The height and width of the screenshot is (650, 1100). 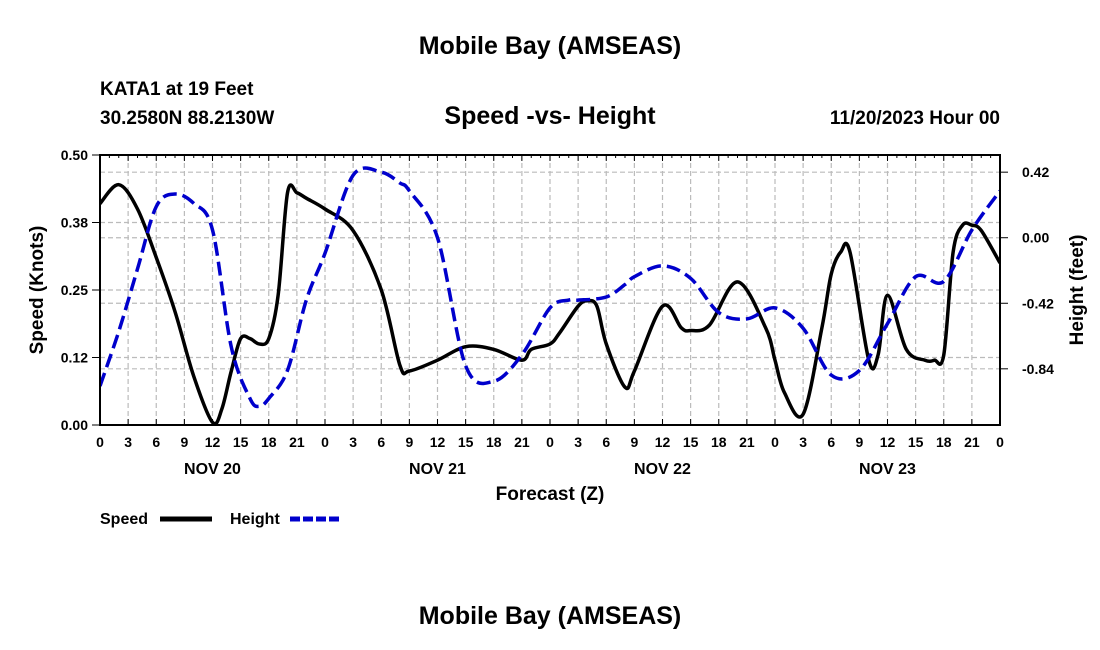 What do you see at coordinates (915, 118) in the screenshot?
I see `datetime-label: 11/20/2023 Hour 00` at bounding box center [915, 118].